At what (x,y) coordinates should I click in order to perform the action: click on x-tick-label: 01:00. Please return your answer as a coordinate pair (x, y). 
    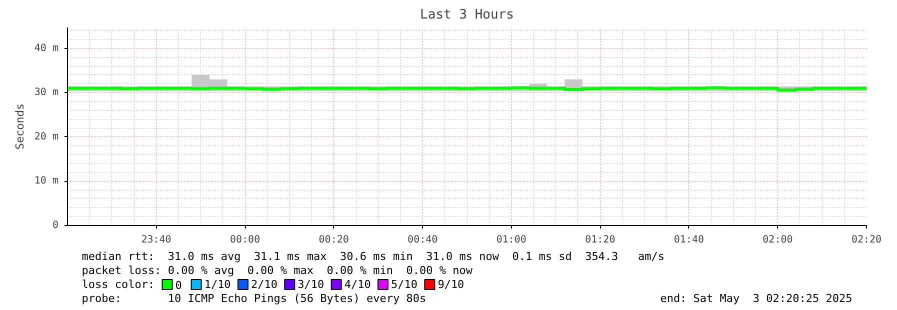
    Looking at the image, I should click on (511, 240).